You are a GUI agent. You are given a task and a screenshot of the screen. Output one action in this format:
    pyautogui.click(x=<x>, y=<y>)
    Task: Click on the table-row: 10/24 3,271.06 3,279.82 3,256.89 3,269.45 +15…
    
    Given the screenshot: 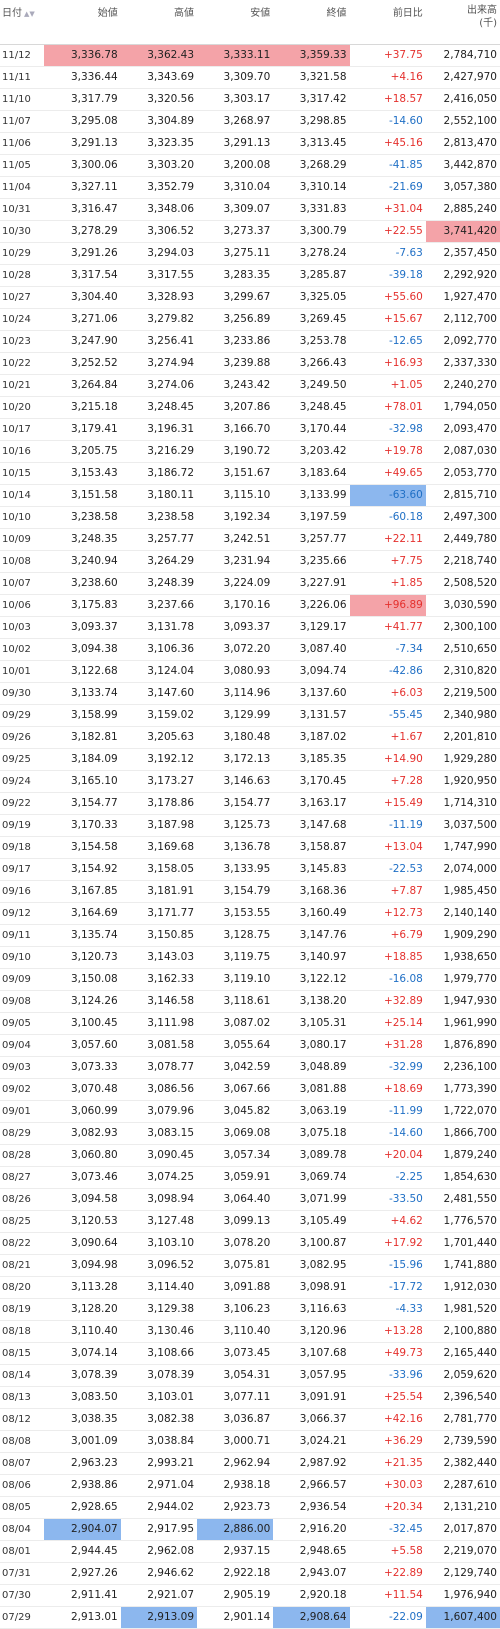 What is the action you would take?
    pyautogui.click(x=250, y=319)
    